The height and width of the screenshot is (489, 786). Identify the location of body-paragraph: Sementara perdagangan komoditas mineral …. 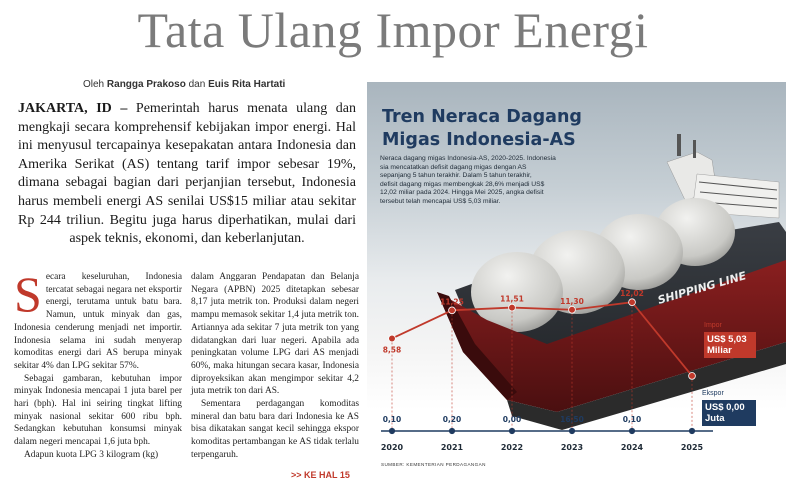
(275, 429).